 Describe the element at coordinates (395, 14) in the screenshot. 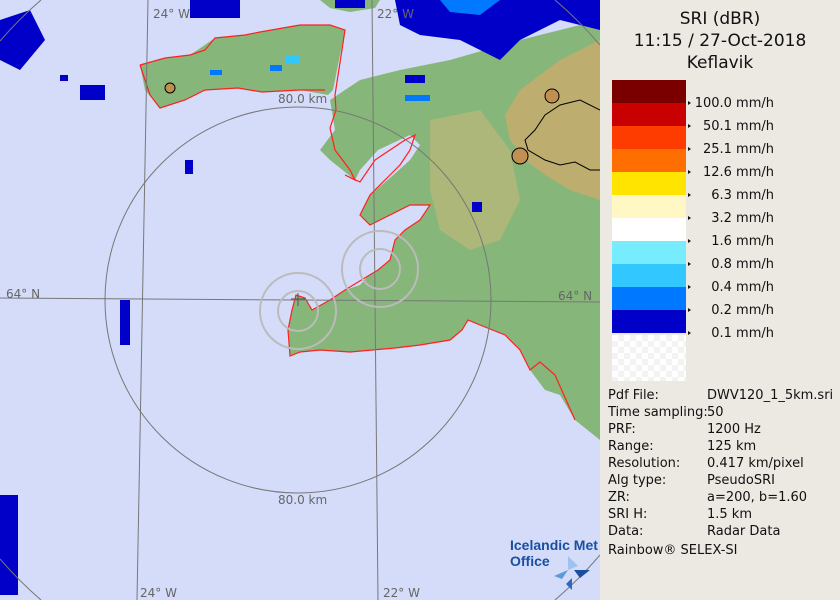

I see `lon-label-22w: 22° W` at that location.